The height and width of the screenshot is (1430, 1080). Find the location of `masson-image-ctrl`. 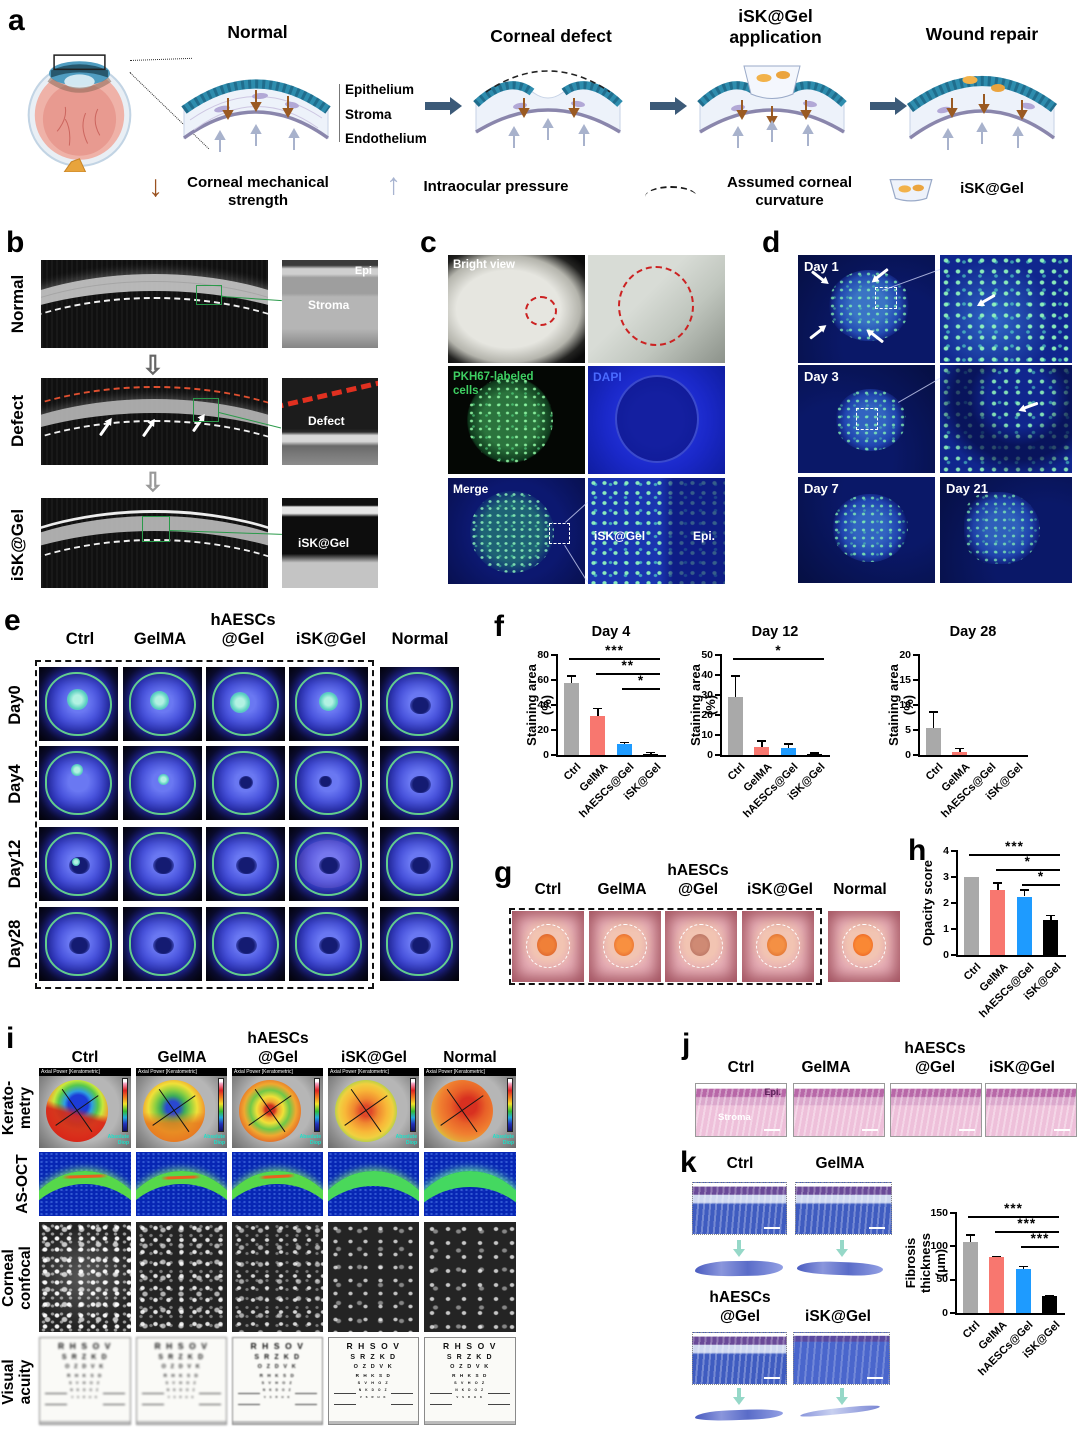

masson-image-ctrl is located at coordinates (739, 1208).